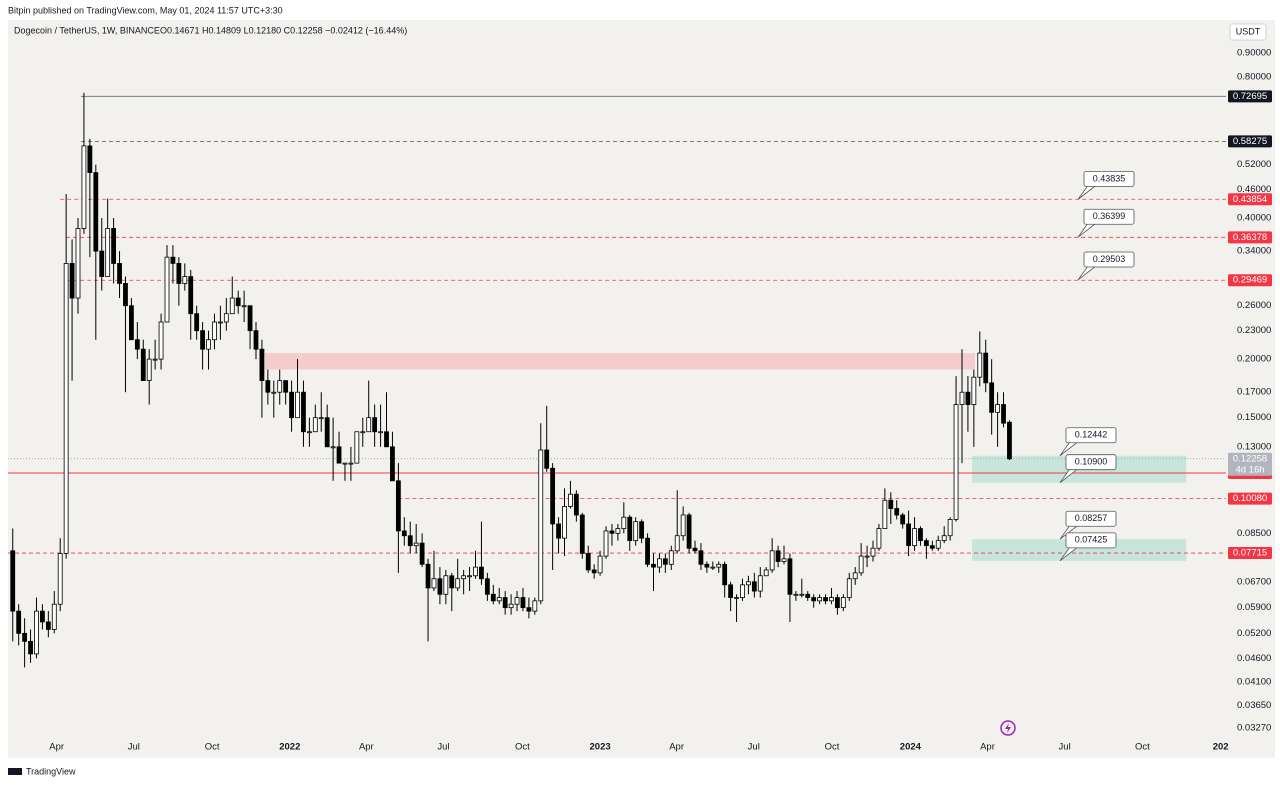 The image size is (1280, 785). What do you see at coordinates (1091, 540) in the screenshot?
I see `callout-label: 0.07425` at bounding box center [1091, 540].